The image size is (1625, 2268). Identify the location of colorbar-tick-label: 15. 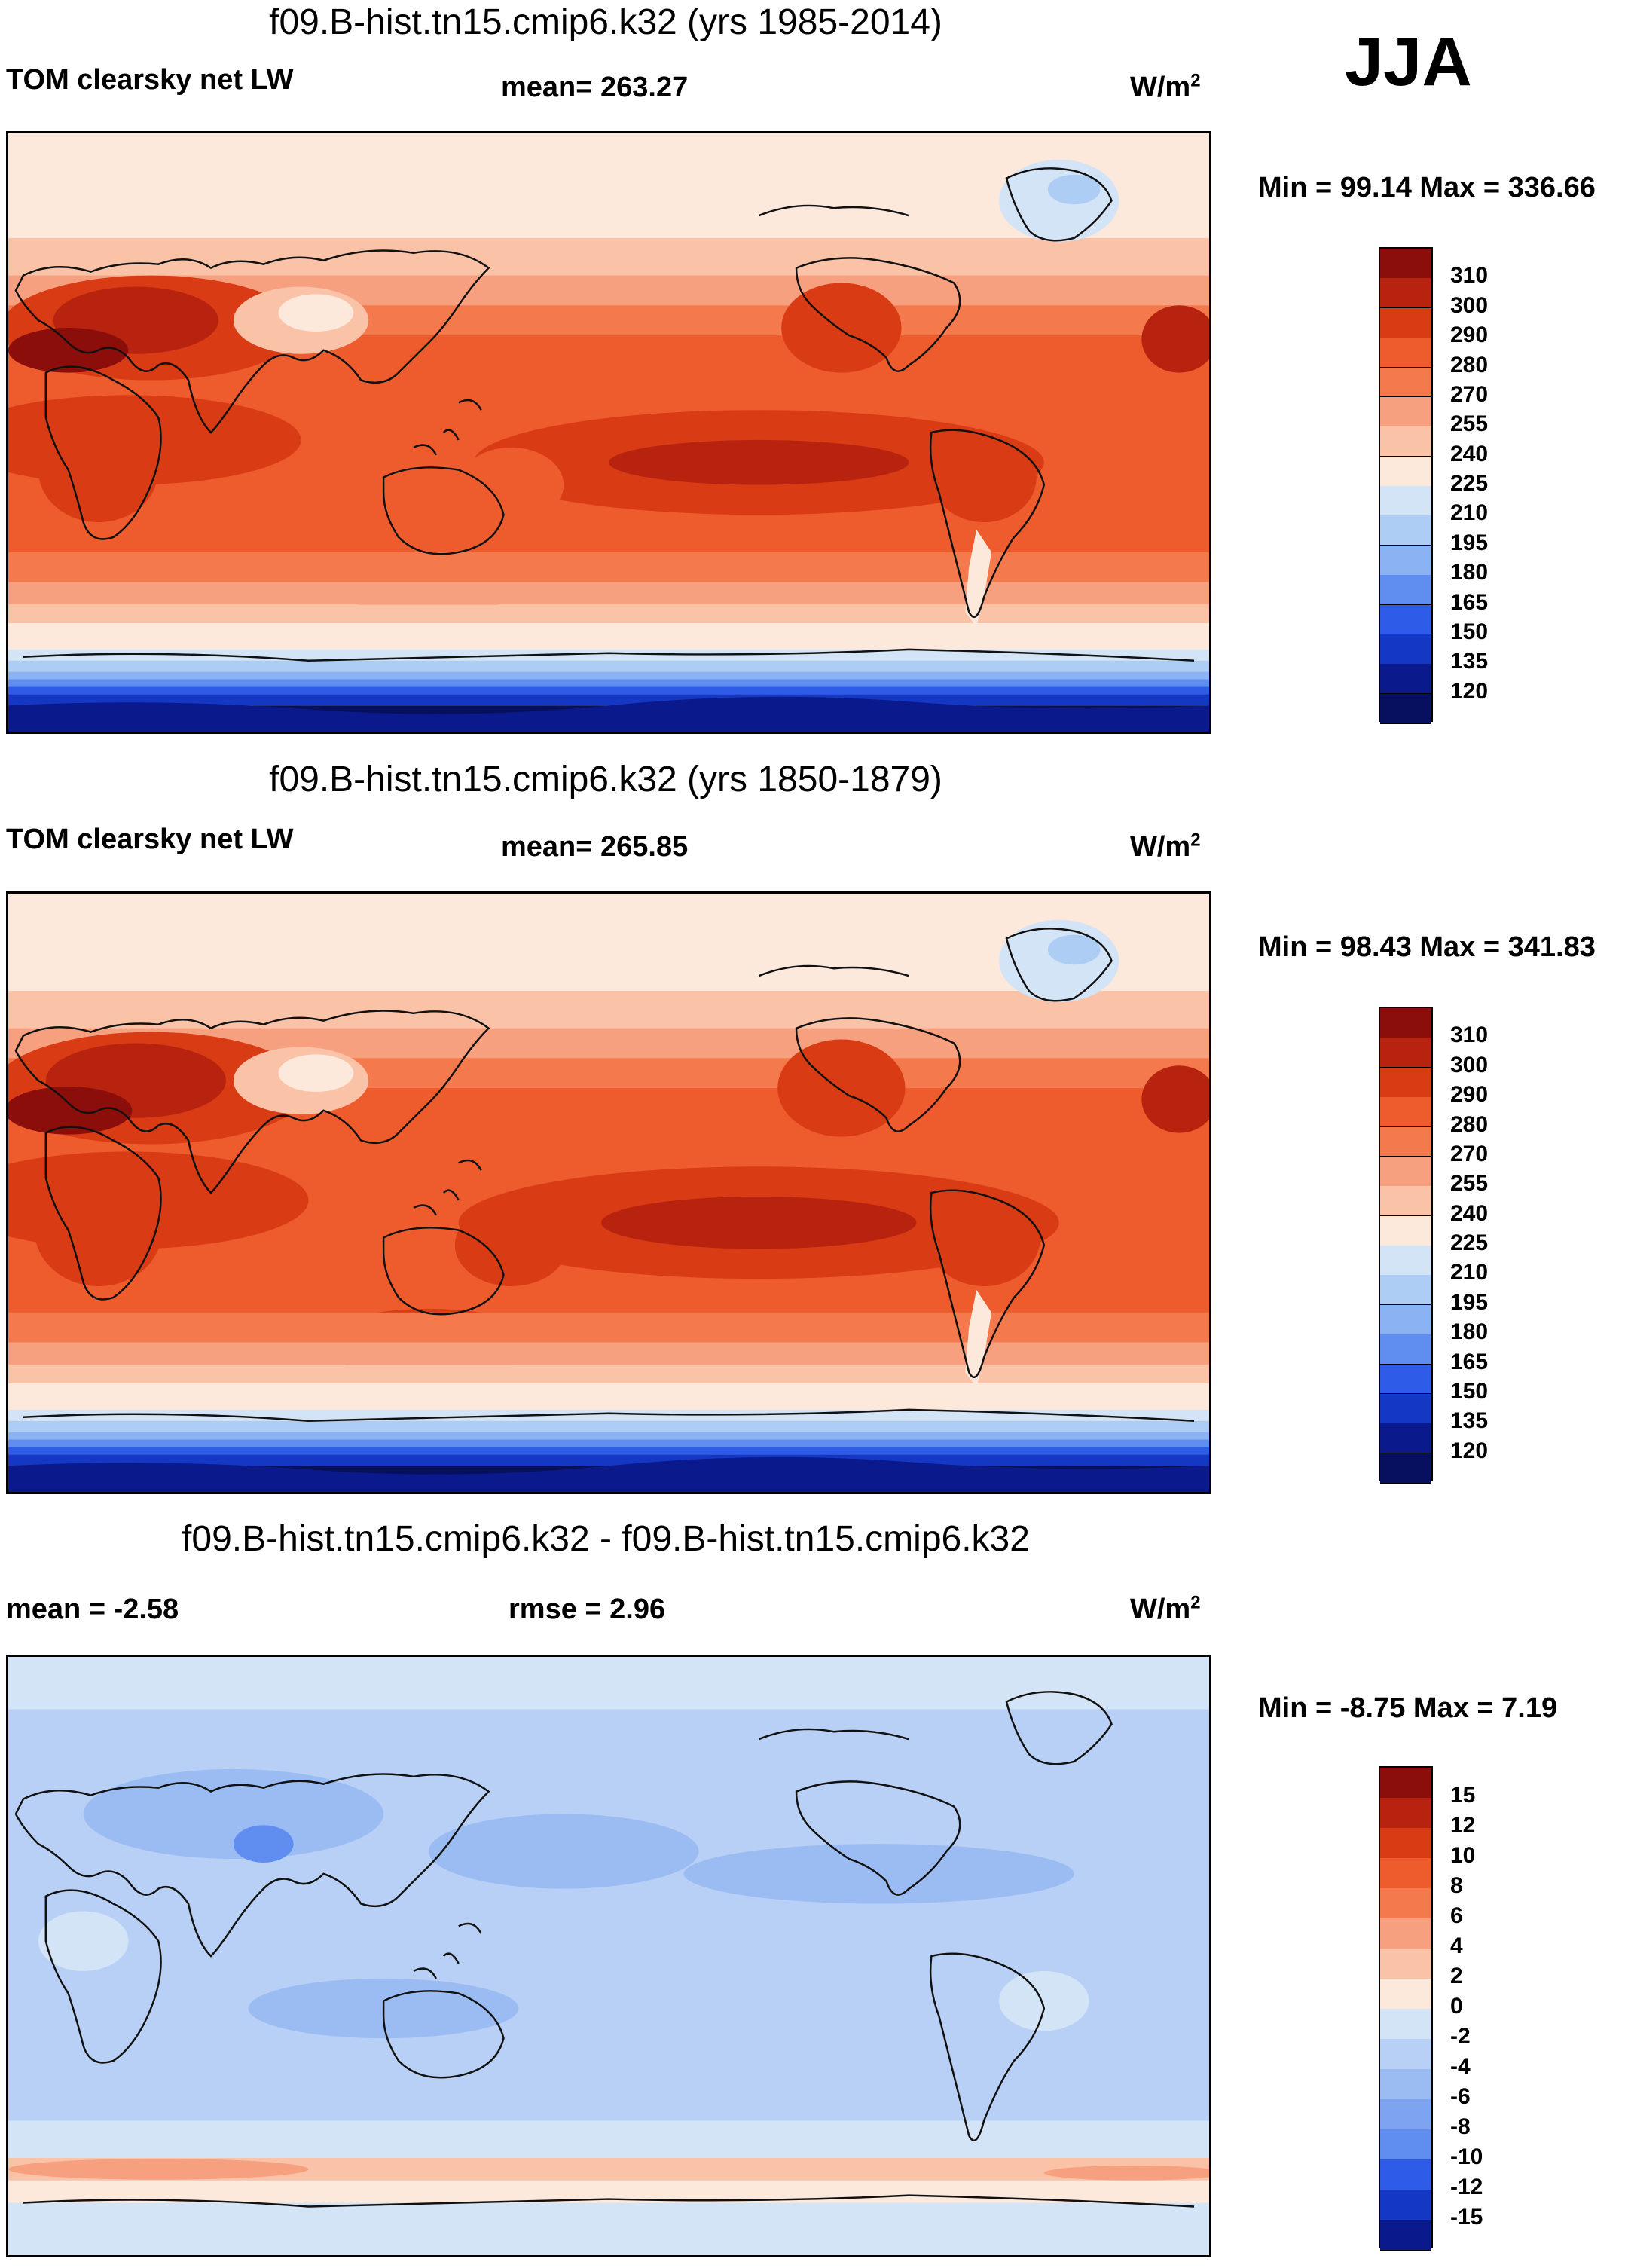
(1463, 1795).